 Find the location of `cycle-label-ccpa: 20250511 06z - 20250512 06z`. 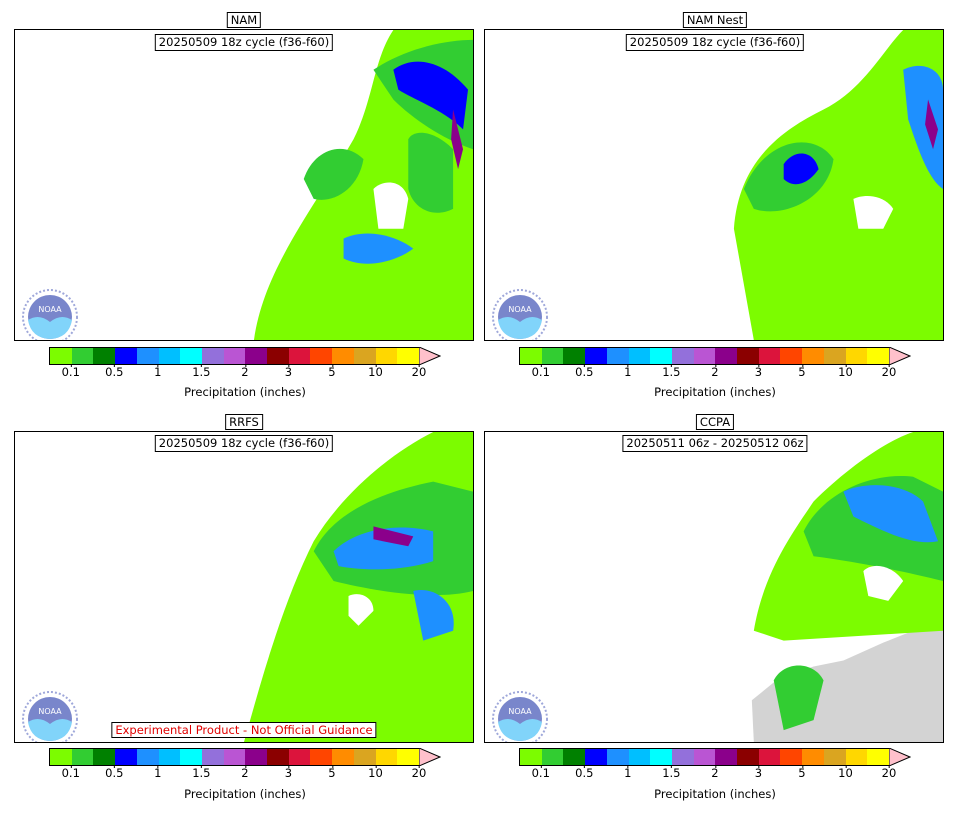

cycle-label-ccpa: 20250511 06z - 20250512 06z is located at coordinates (715, 443).